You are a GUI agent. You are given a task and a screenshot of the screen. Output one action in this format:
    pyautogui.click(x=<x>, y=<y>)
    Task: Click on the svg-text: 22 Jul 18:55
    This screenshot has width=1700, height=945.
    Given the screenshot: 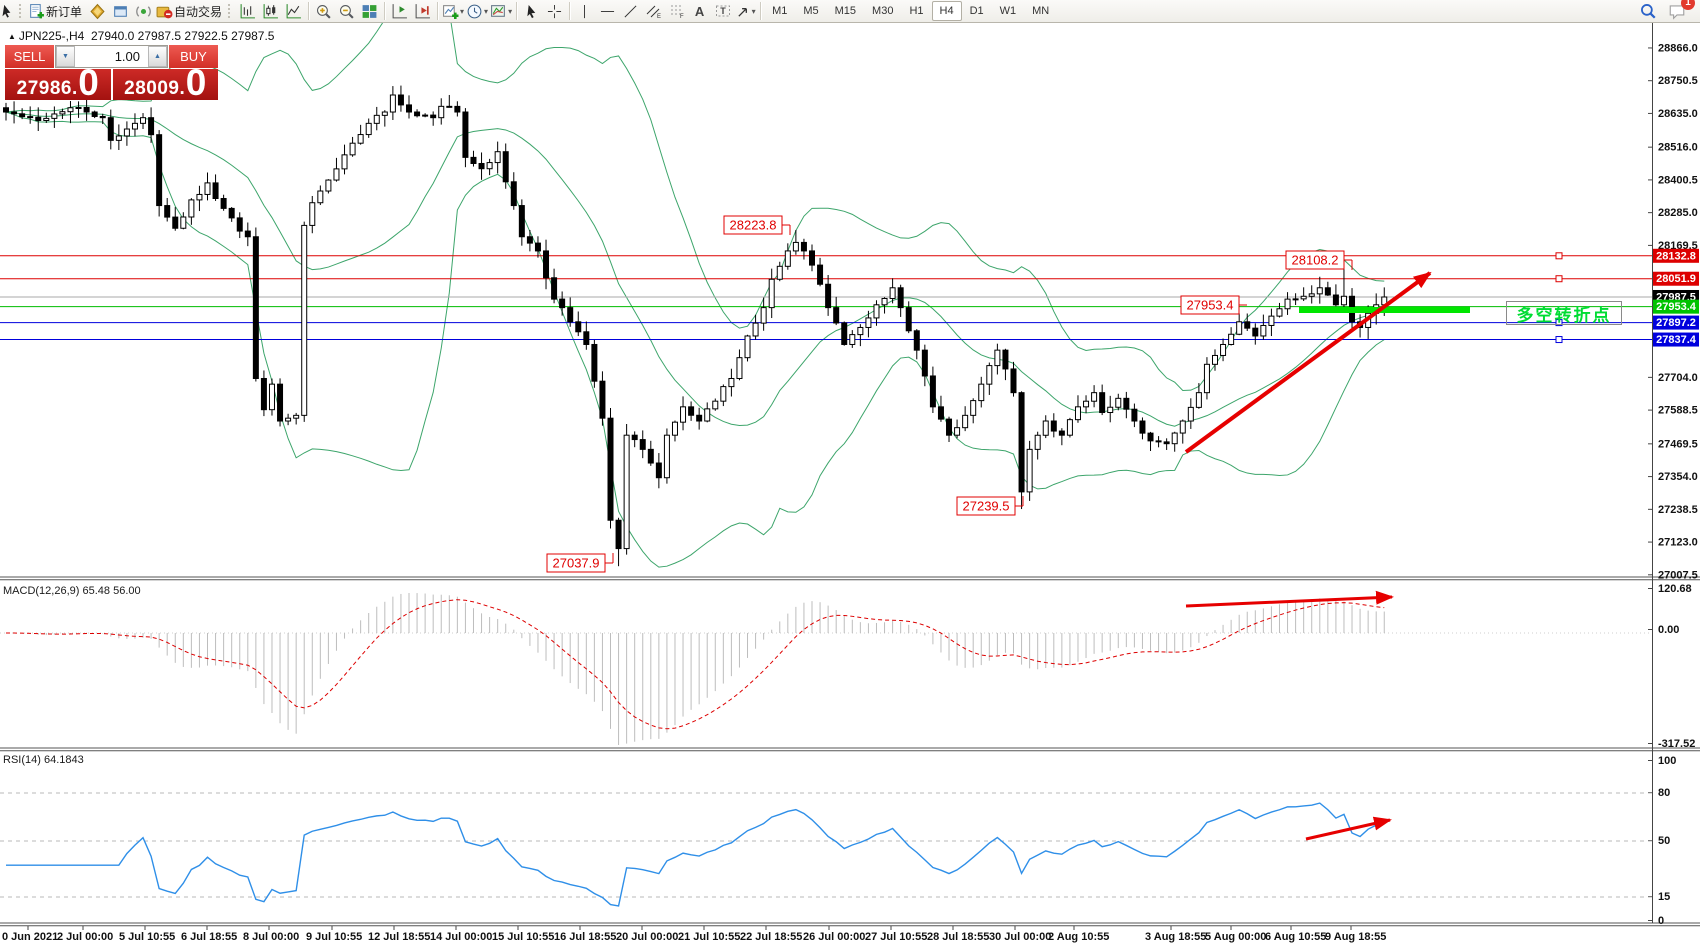 What is the action you would take?
    pyautogui.click(x=771, y=937)
    